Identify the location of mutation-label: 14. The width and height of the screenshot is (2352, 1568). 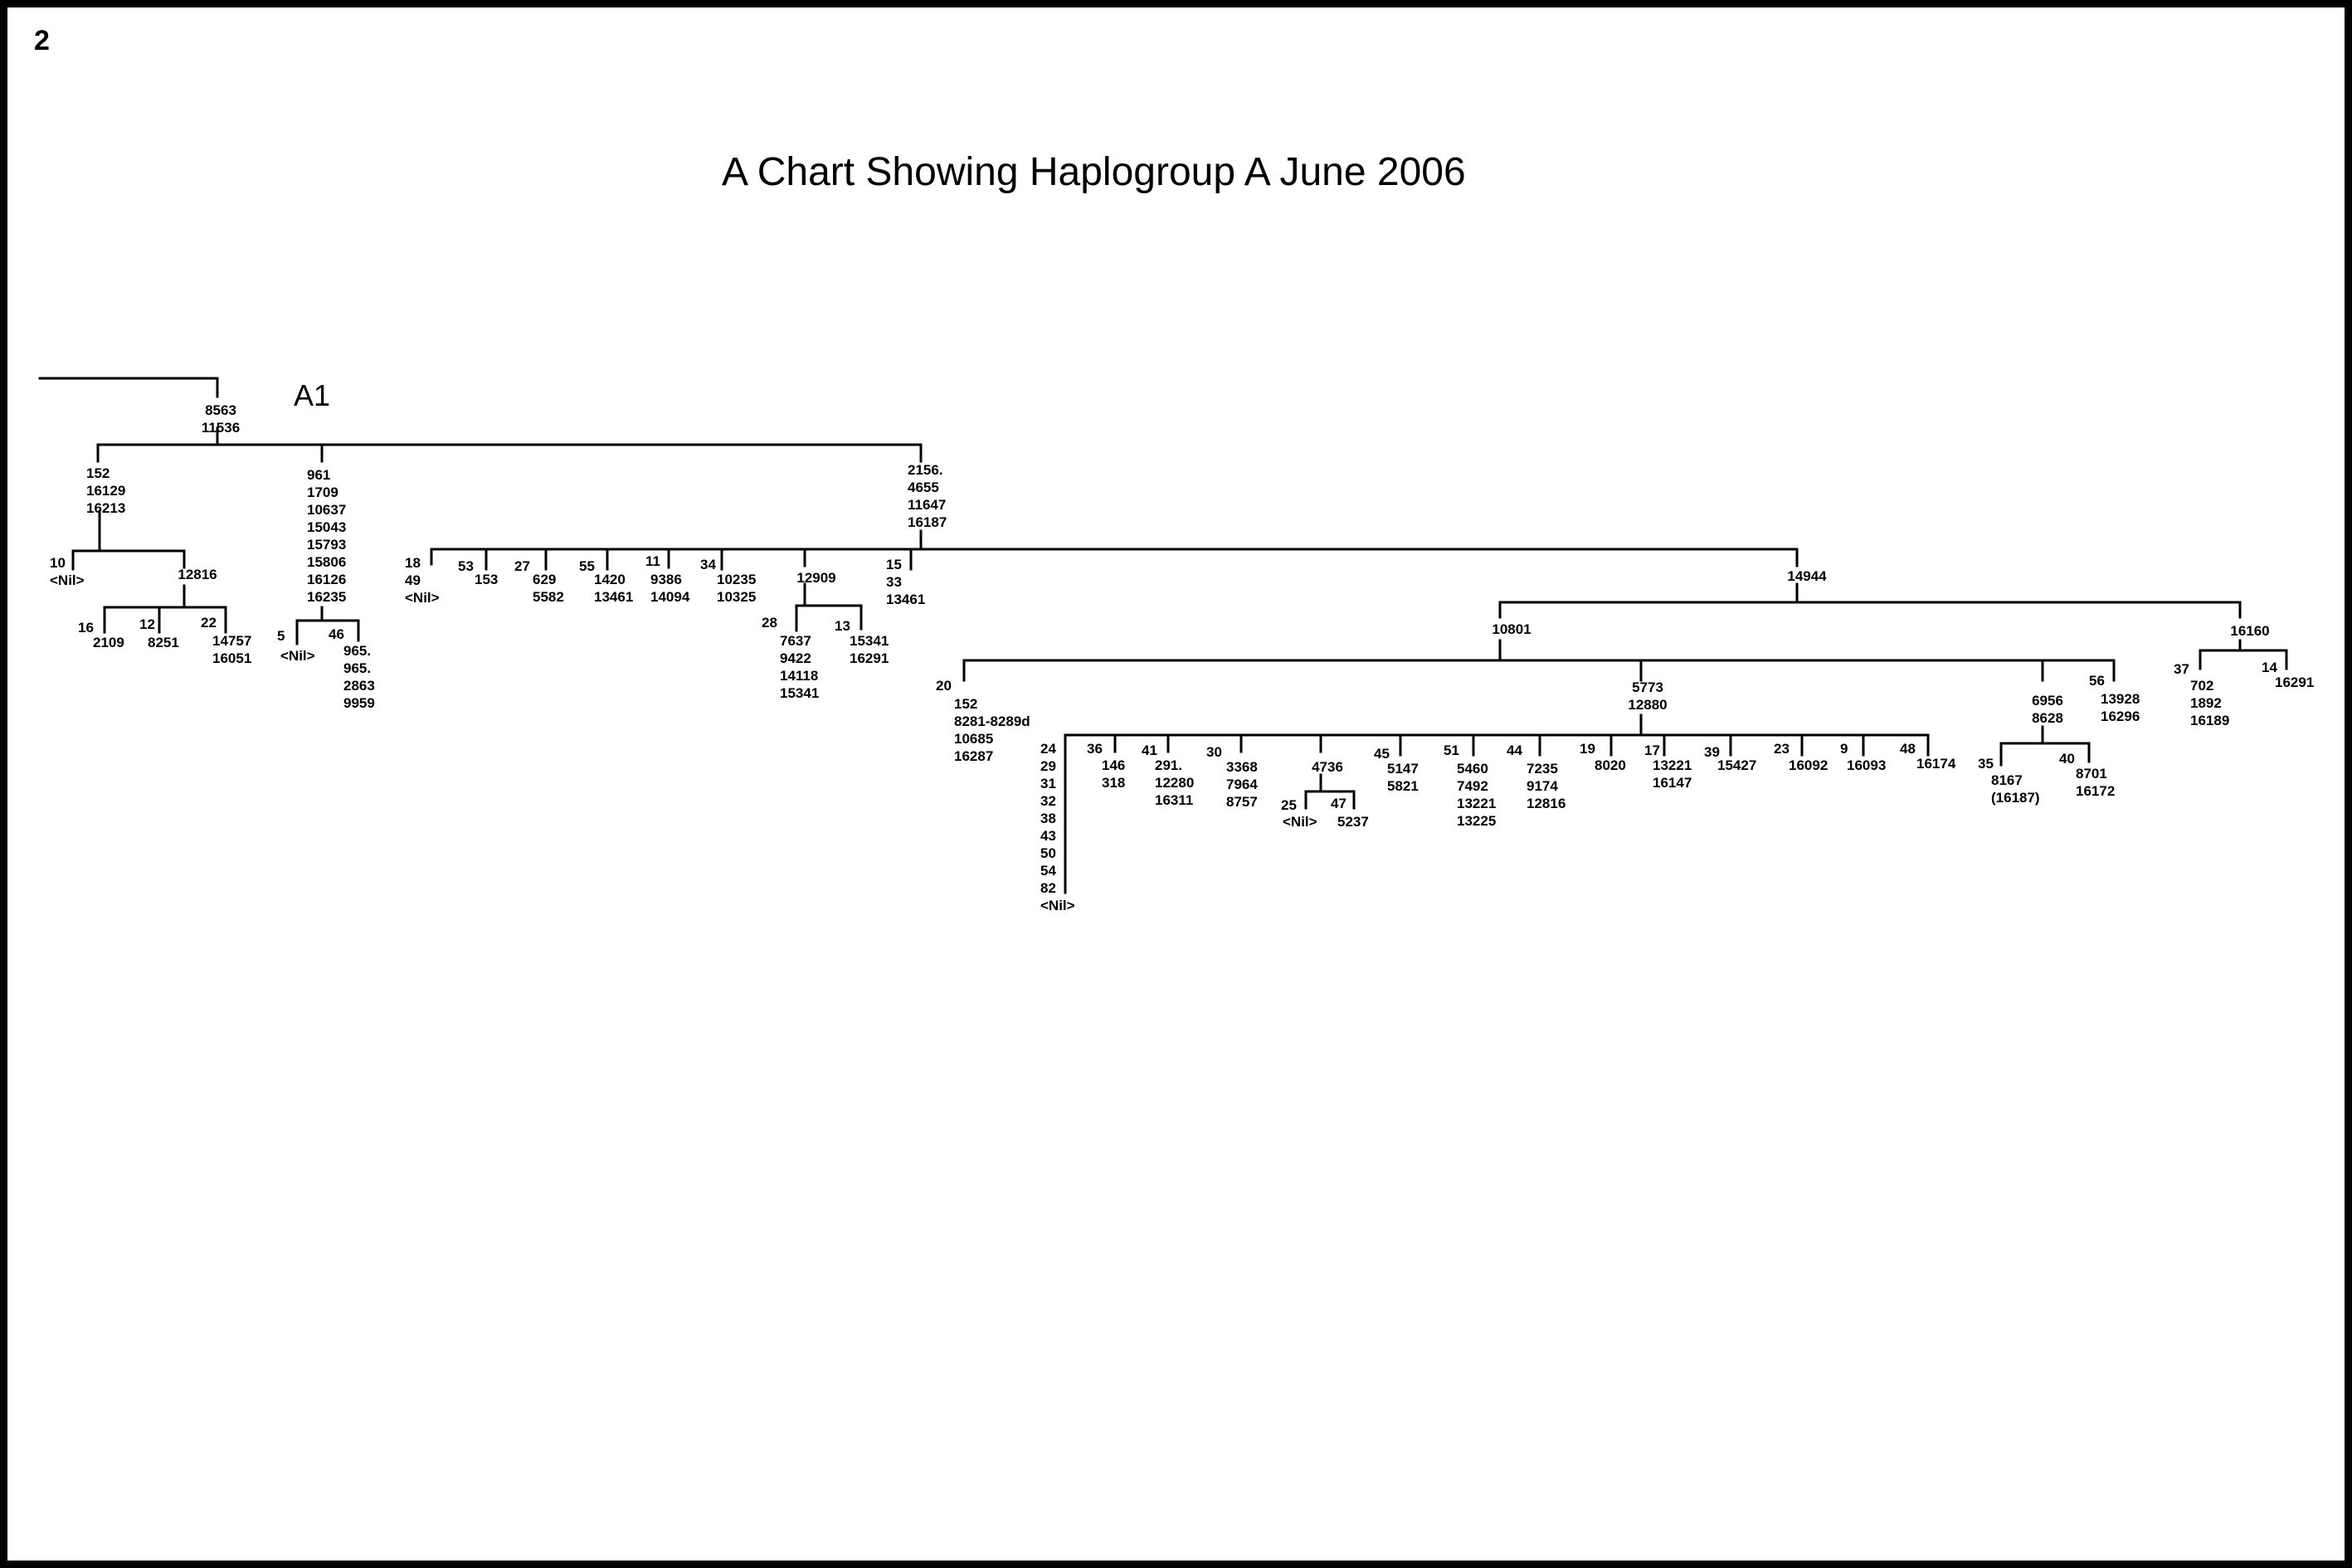
(2269, 667).